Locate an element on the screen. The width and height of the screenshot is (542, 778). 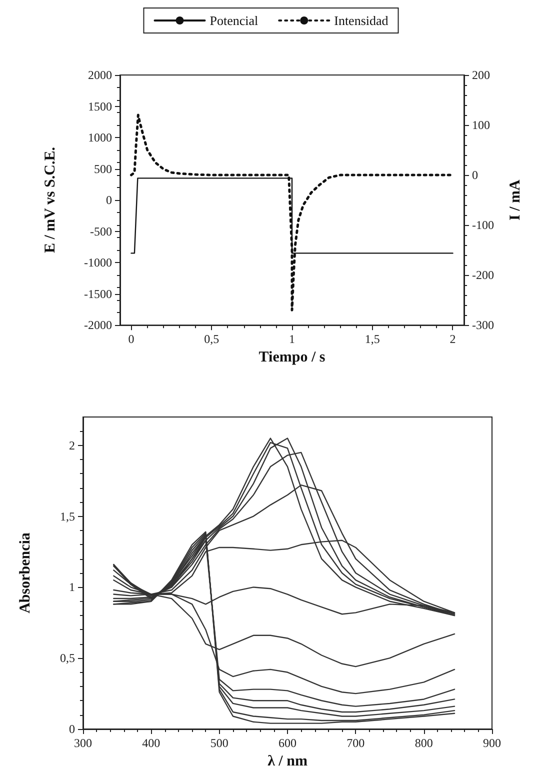
y2-tick-label: 0 is located at coordinates (475, 175).